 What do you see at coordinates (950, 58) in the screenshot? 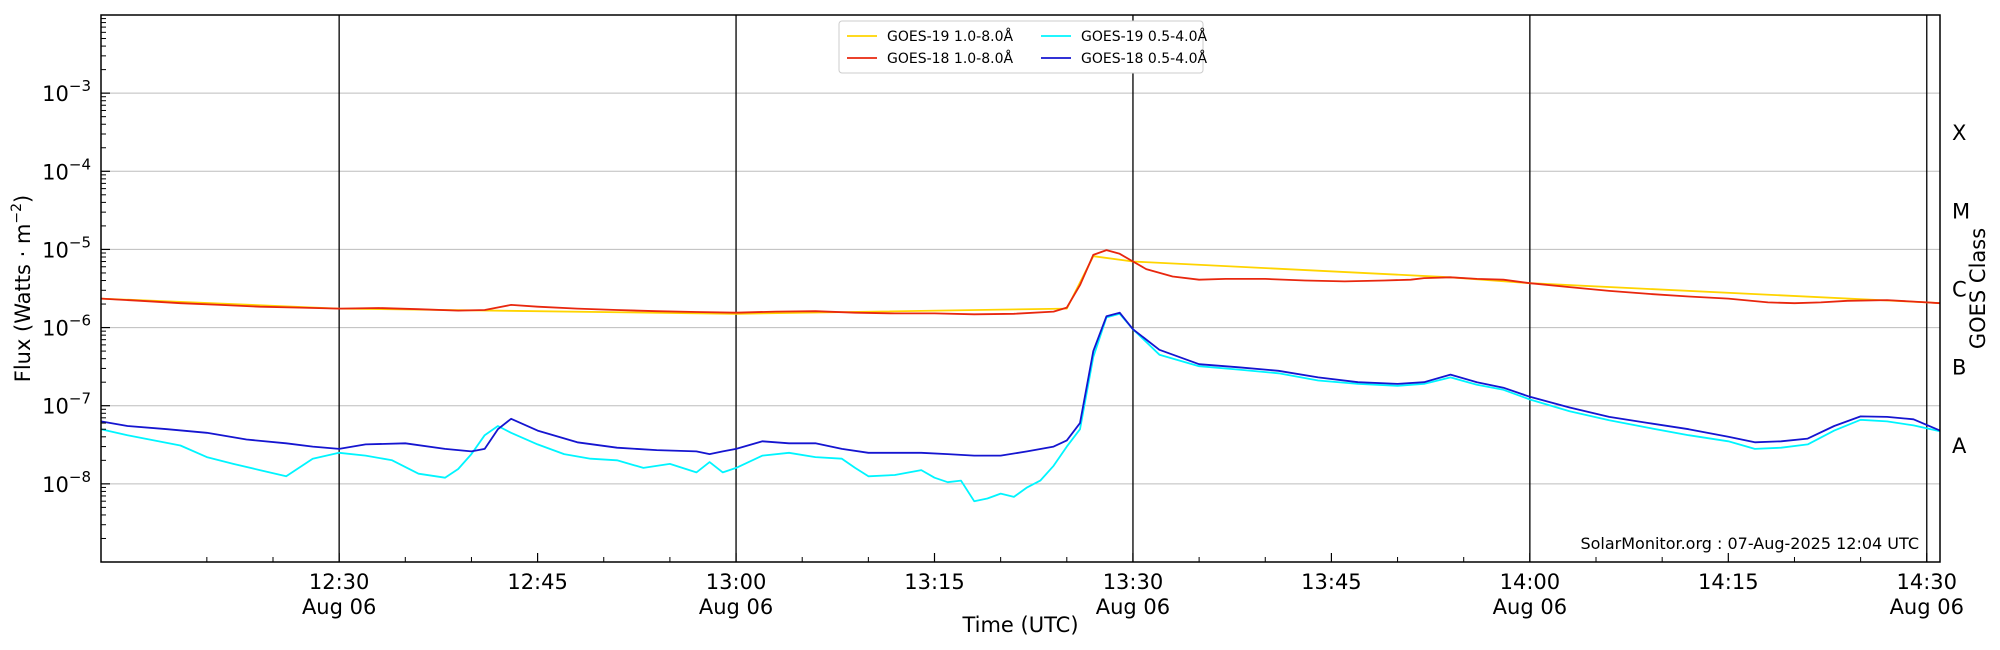
I see `legend-label: GOES-18 1.0-8.0Å` at bounding box center [950, 58].